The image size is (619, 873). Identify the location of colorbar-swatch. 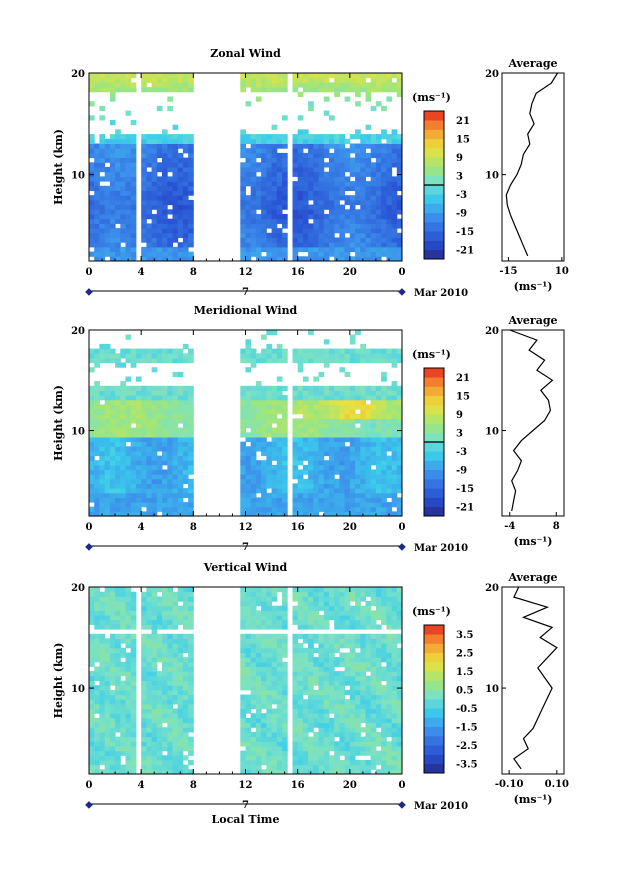
(434, 428).